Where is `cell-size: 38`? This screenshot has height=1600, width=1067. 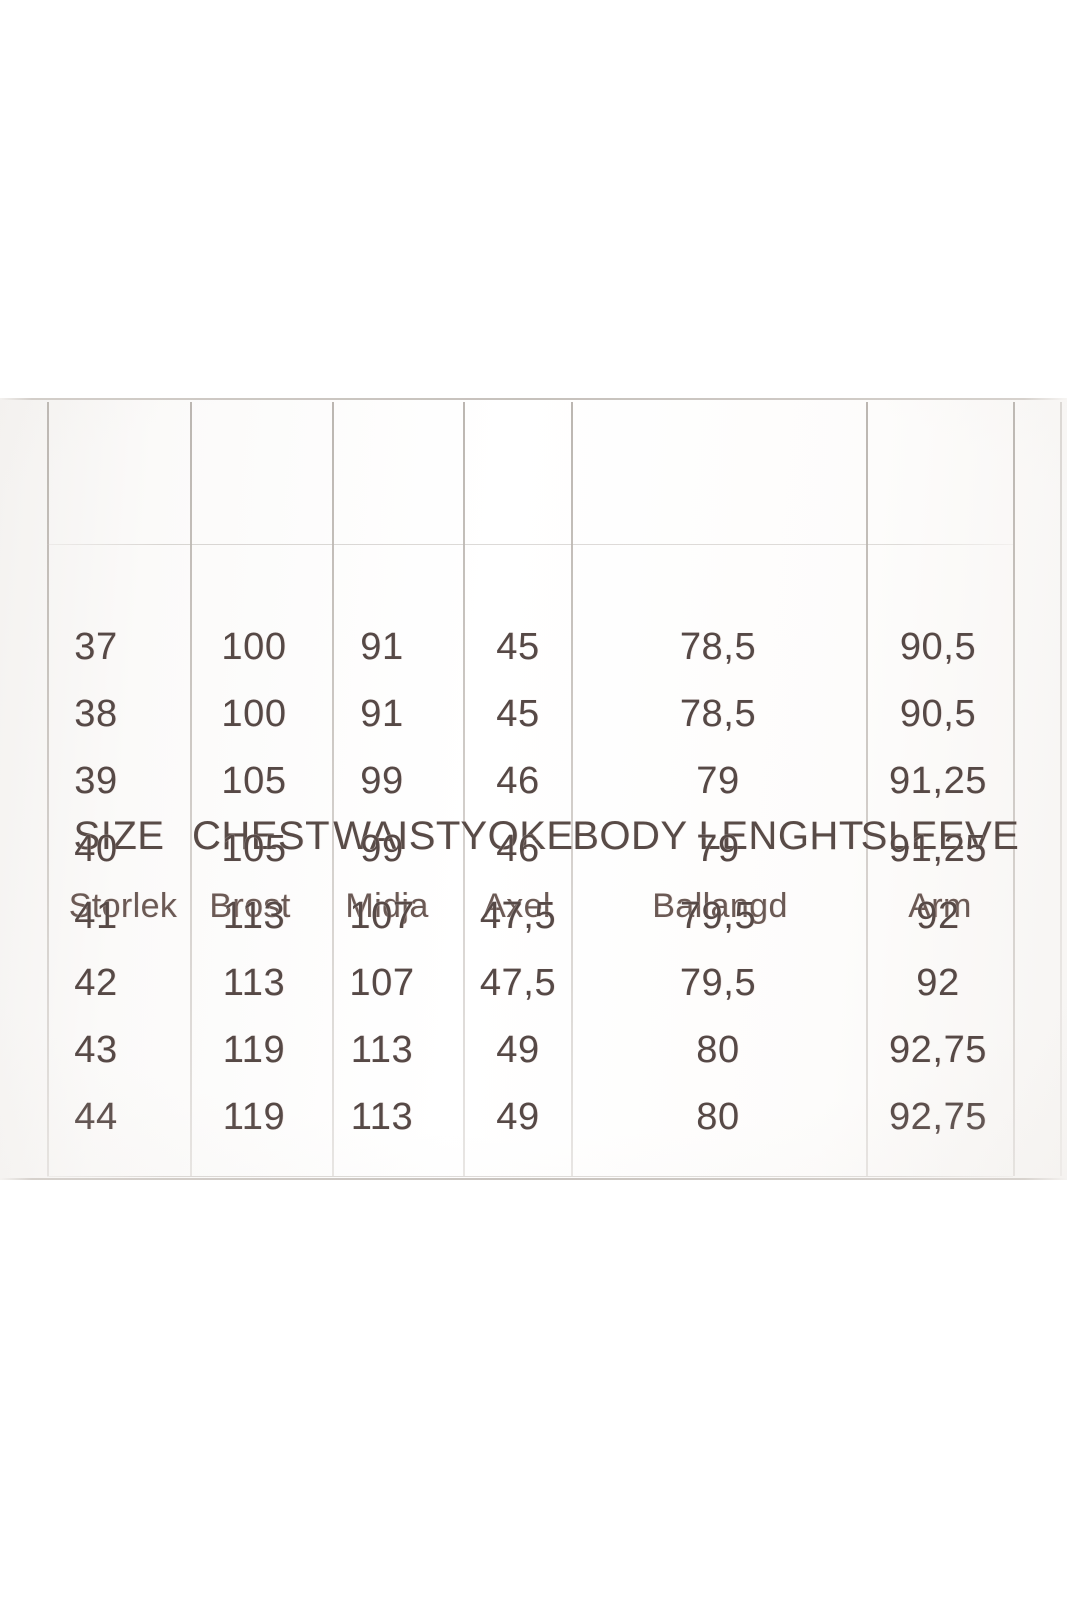
cell-size: 38 is located at coordinates (96, 714).